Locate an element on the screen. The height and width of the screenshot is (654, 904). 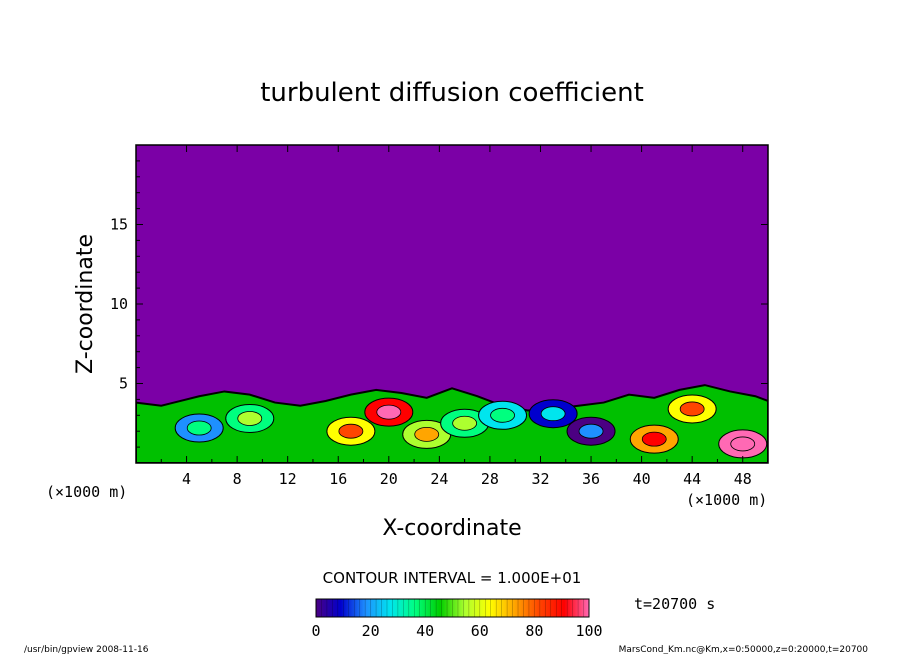
x-tick-label: 40 is located at coordinates (642, 479).